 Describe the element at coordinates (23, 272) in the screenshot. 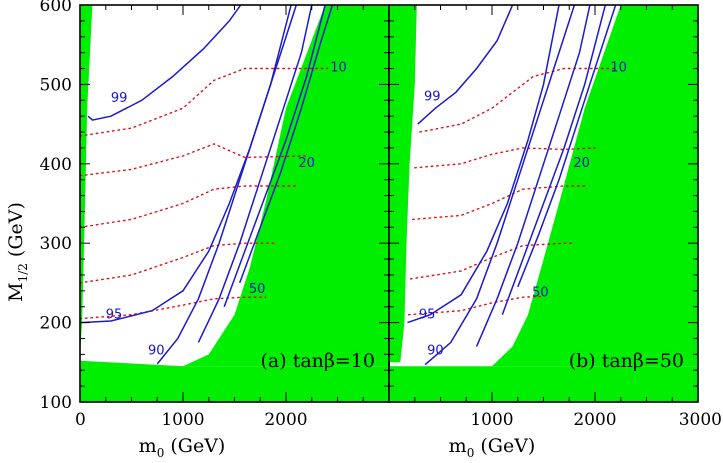

I see `y-axis-label-sub: 1/2` at that location.